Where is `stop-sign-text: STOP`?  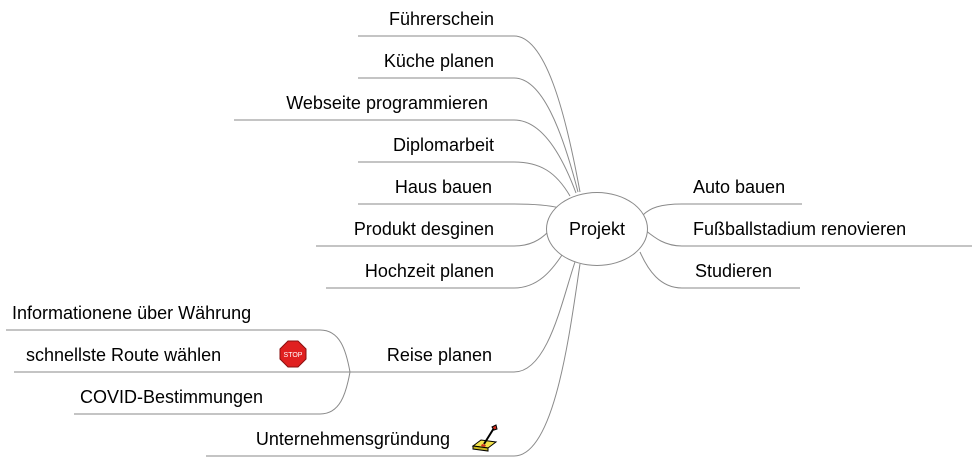 stop-sign-text: STOP is located at coordinates (293, 355).